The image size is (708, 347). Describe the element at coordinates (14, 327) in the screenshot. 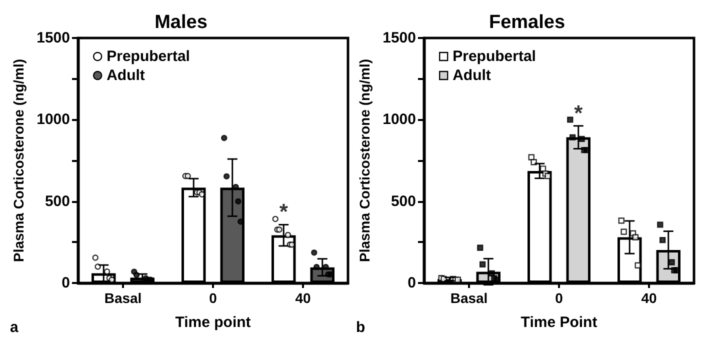

I see `text: a` at that location.